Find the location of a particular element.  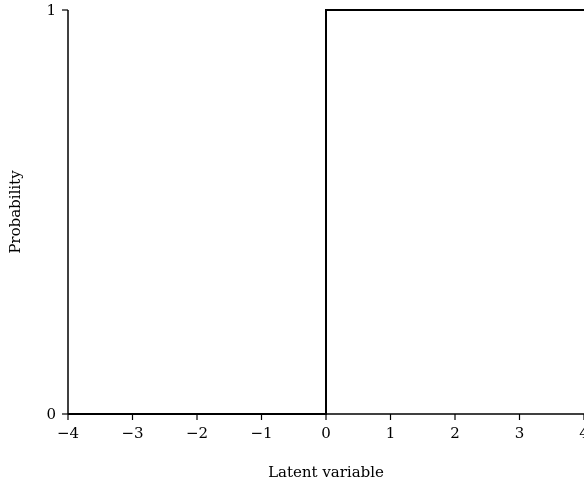

y-tick-label: 1 is located at coordinates (51, 10).